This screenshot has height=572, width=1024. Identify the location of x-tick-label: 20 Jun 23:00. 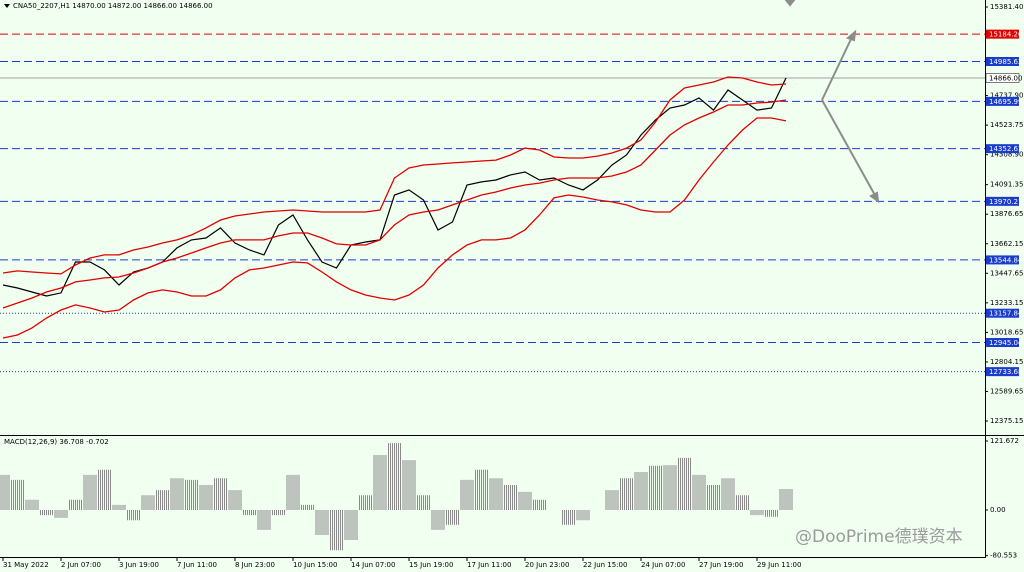
(547, 565).